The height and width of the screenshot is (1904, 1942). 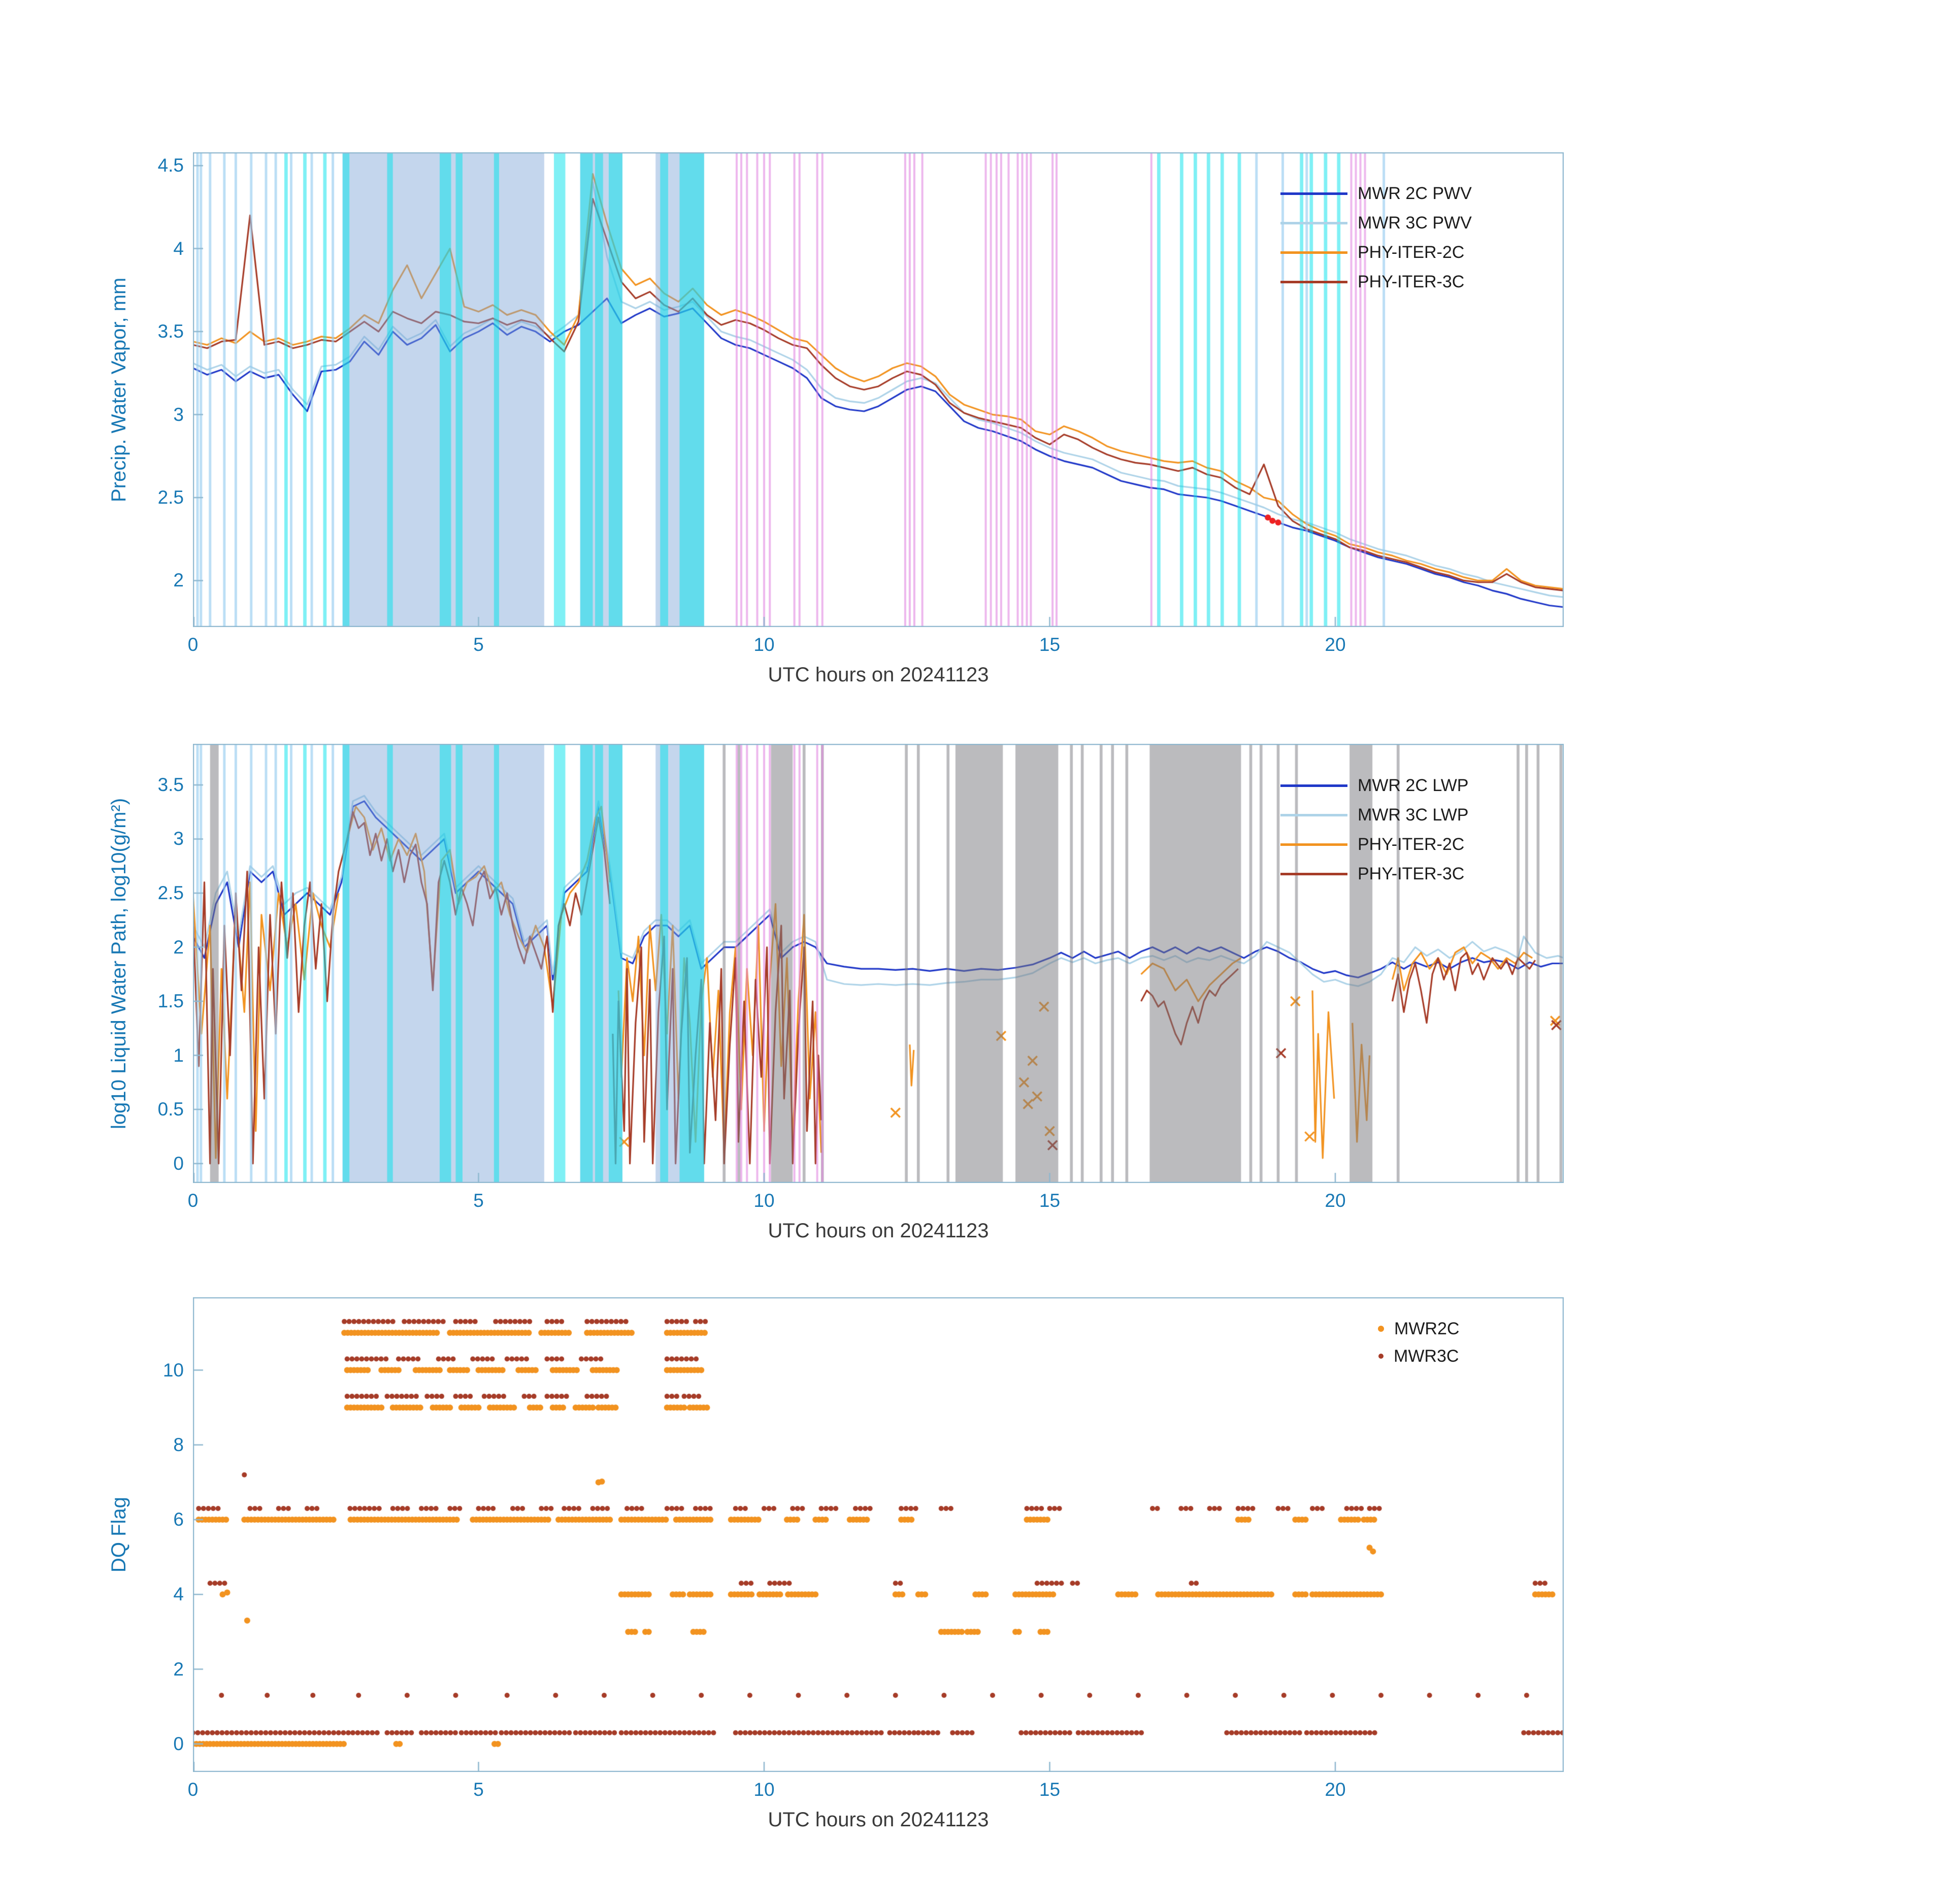 What do you see at coordinates (178, 1445) in the screenshot?
I see `y-tick-label: 8` at bounding box center [178, 1445].